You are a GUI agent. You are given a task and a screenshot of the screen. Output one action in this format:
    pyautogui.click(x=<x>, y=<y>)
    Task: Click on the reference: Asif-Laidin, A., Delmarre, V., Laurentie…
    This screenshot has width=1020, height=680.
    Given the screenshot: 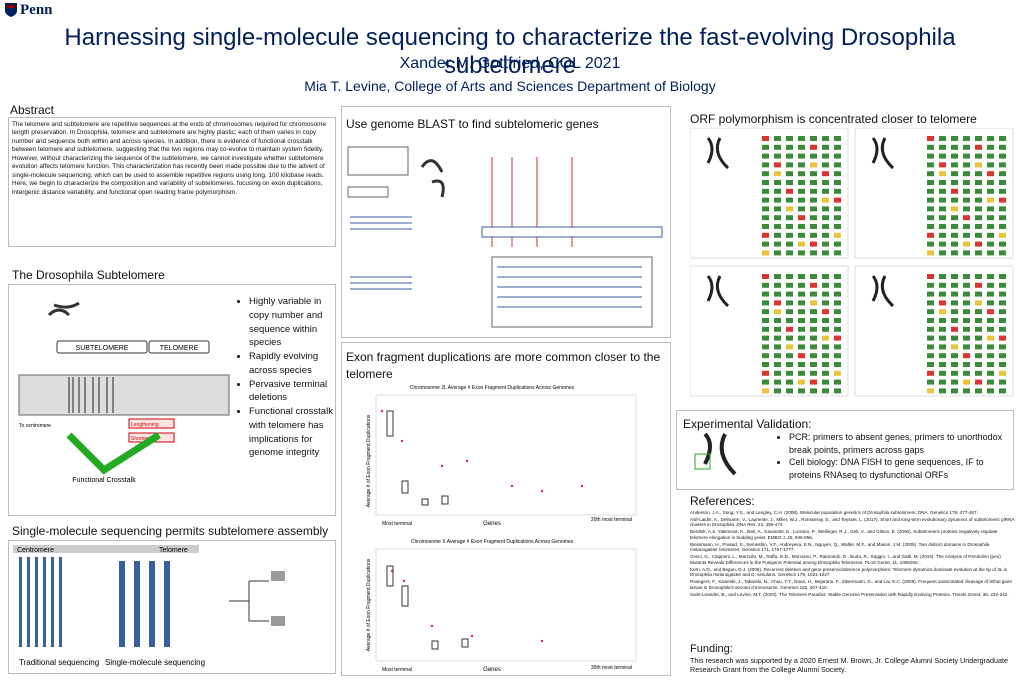 What is the action you would take?
    pyautogui.click(x=852, y=522)
    